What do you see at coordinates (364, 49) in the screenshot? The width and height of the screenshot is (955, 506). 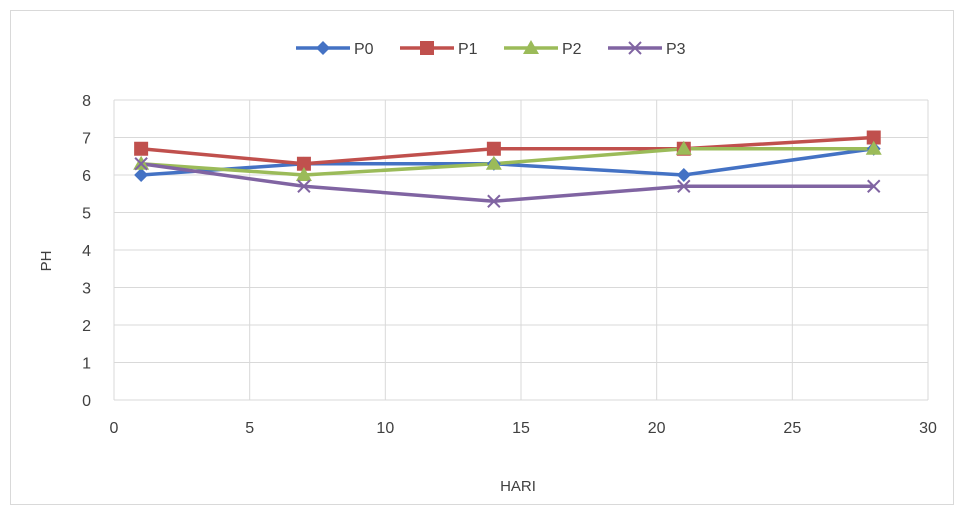 I see `legend-label: P0` at bounding box center [364, 49].